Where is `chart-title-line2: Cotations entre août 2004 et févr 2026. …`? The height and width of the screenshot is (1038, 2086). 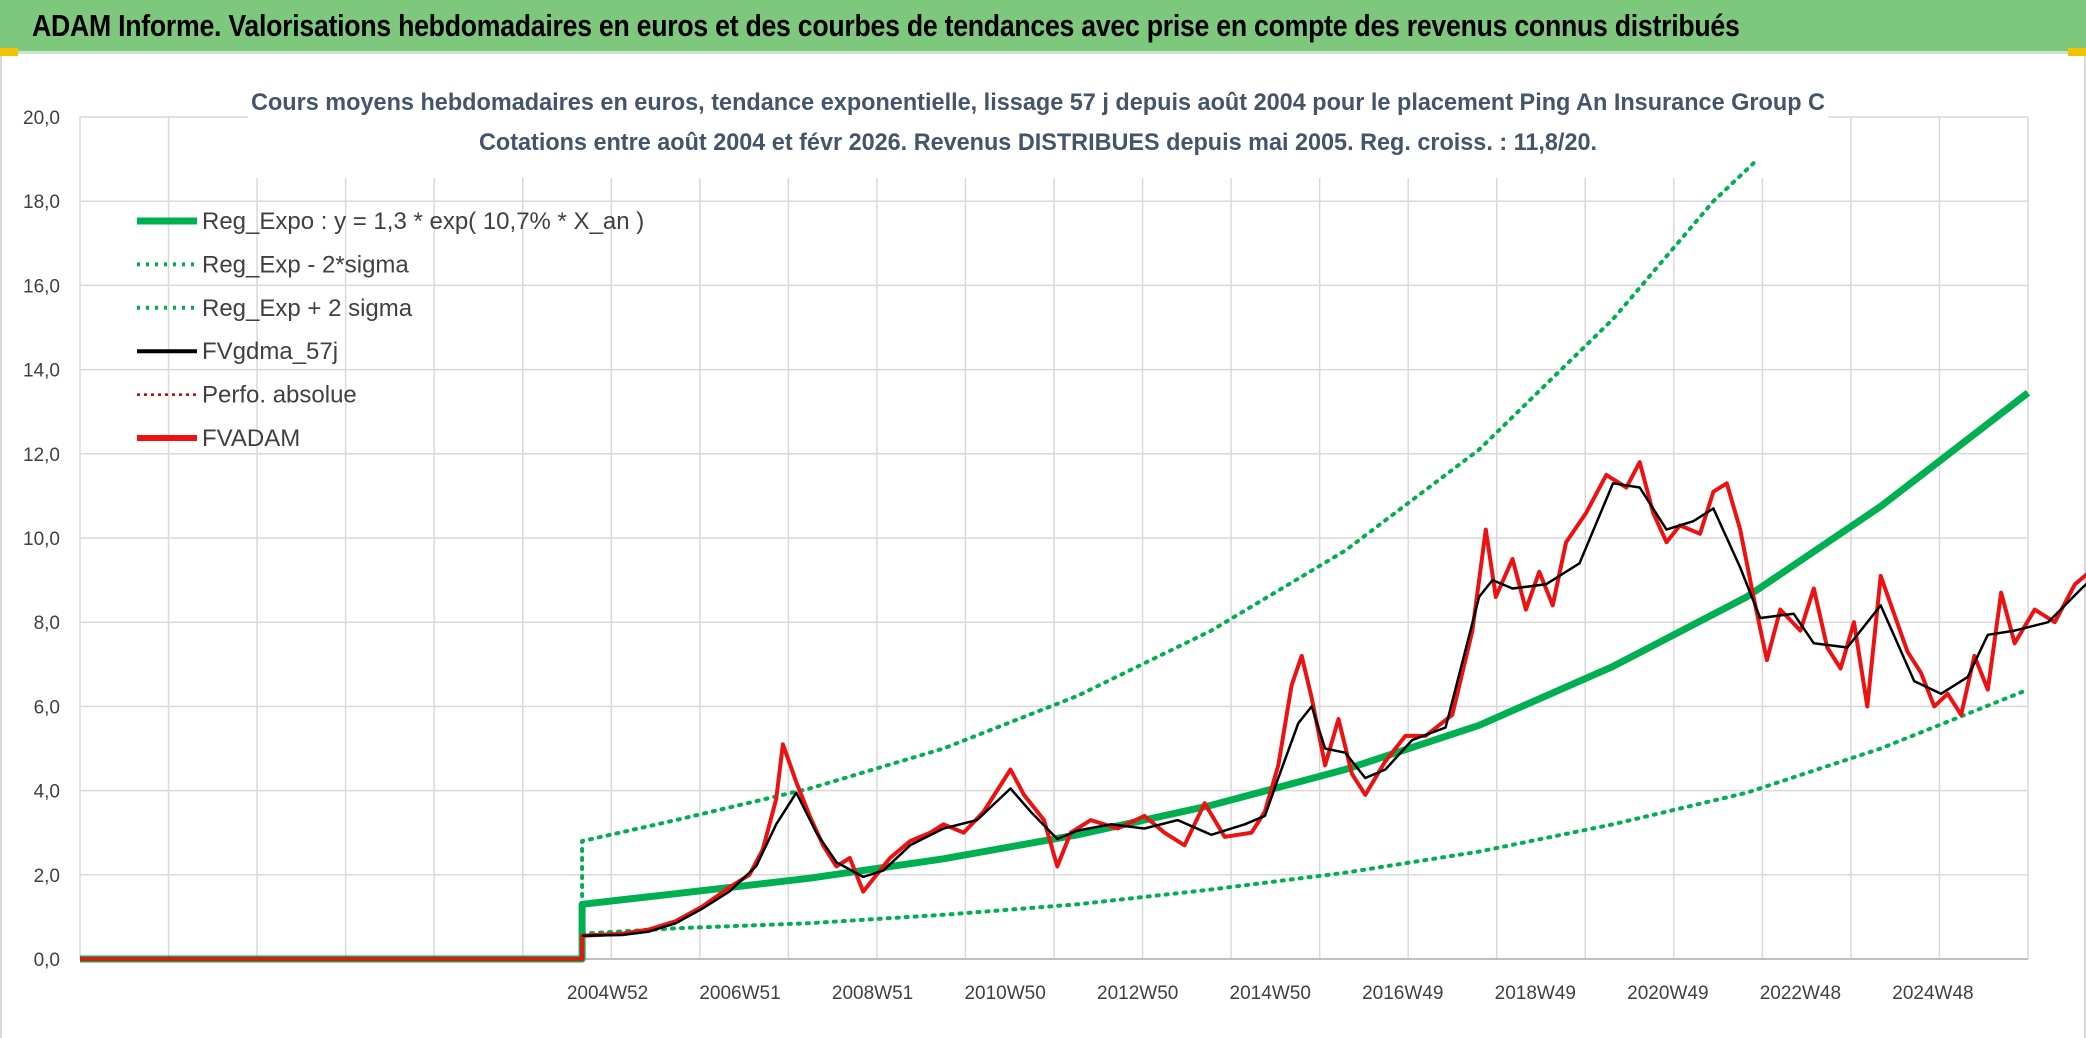
chart-title-line2: Cotations entre août 2004 et févr 2026. … is located at coordinates (1038, 142).